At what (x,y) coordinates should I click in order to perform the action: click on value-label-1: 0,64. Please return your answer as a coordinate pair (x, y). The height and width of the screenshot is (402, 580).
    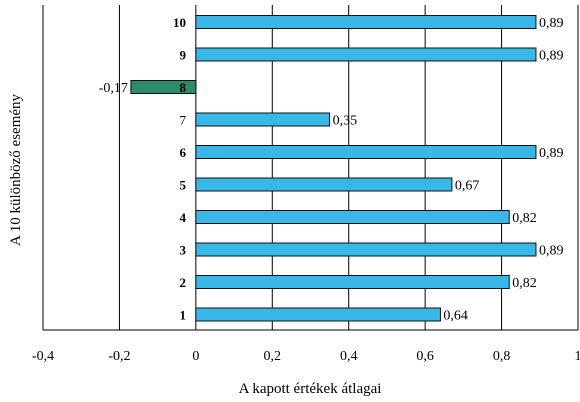
    Looking at the image, I should click on (455, 316).